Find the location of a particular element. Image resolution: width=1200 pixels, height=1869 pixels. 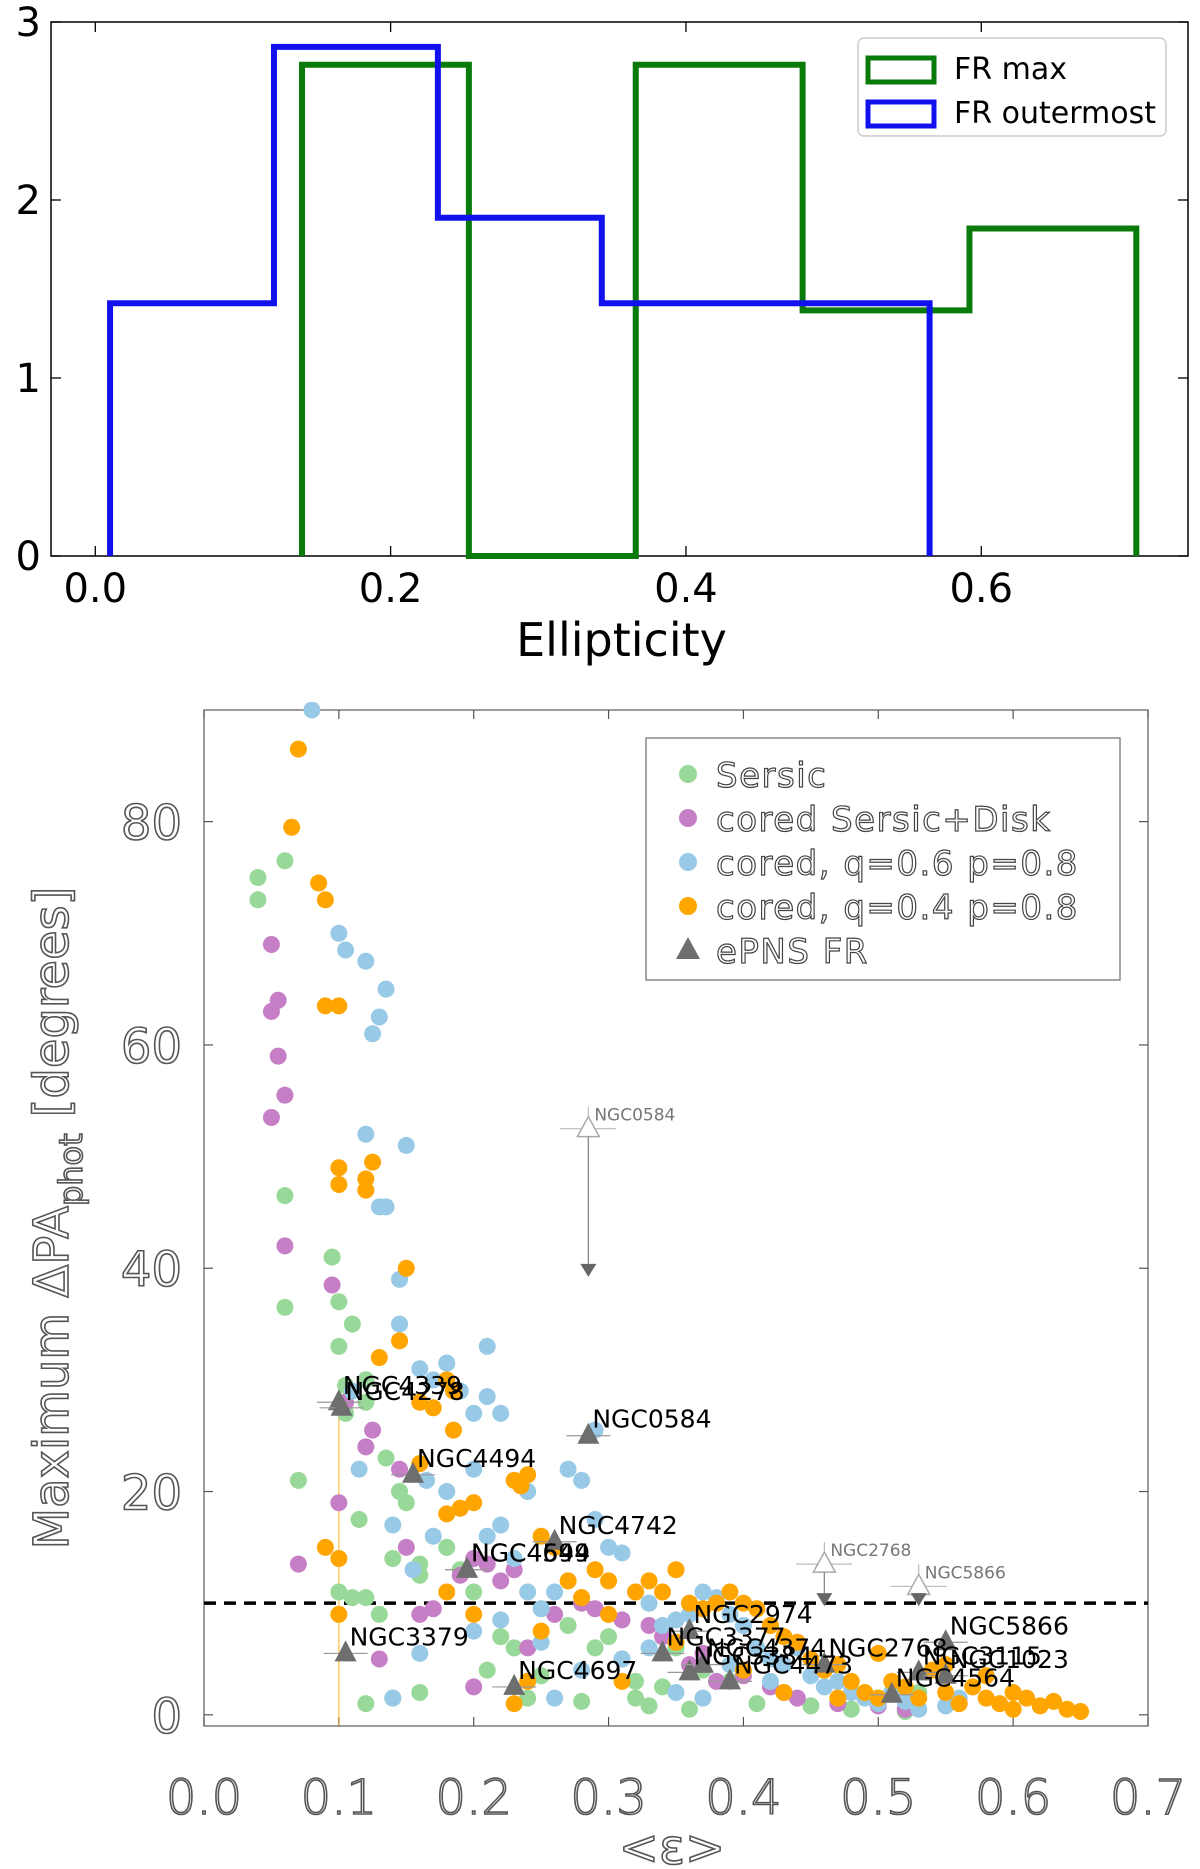

legend-label: cored Sersic+Disk is located at coordinates (883, 820).